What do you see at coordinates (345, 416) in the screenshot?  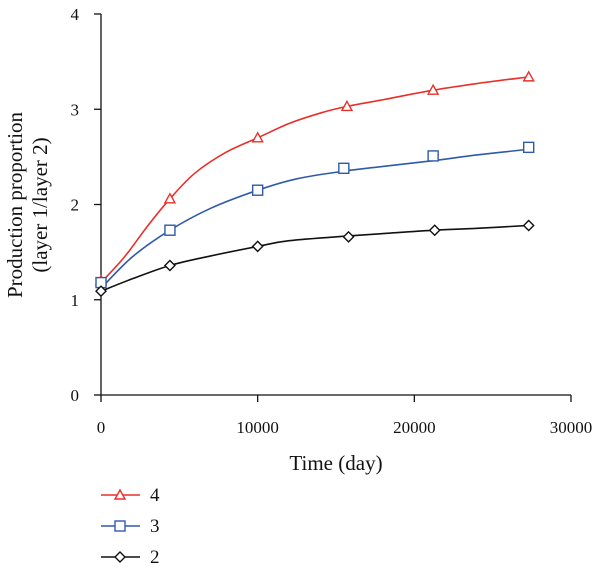 I see `x-ticks: 0 10000 20000 30000` at bounding box center [345, 416].